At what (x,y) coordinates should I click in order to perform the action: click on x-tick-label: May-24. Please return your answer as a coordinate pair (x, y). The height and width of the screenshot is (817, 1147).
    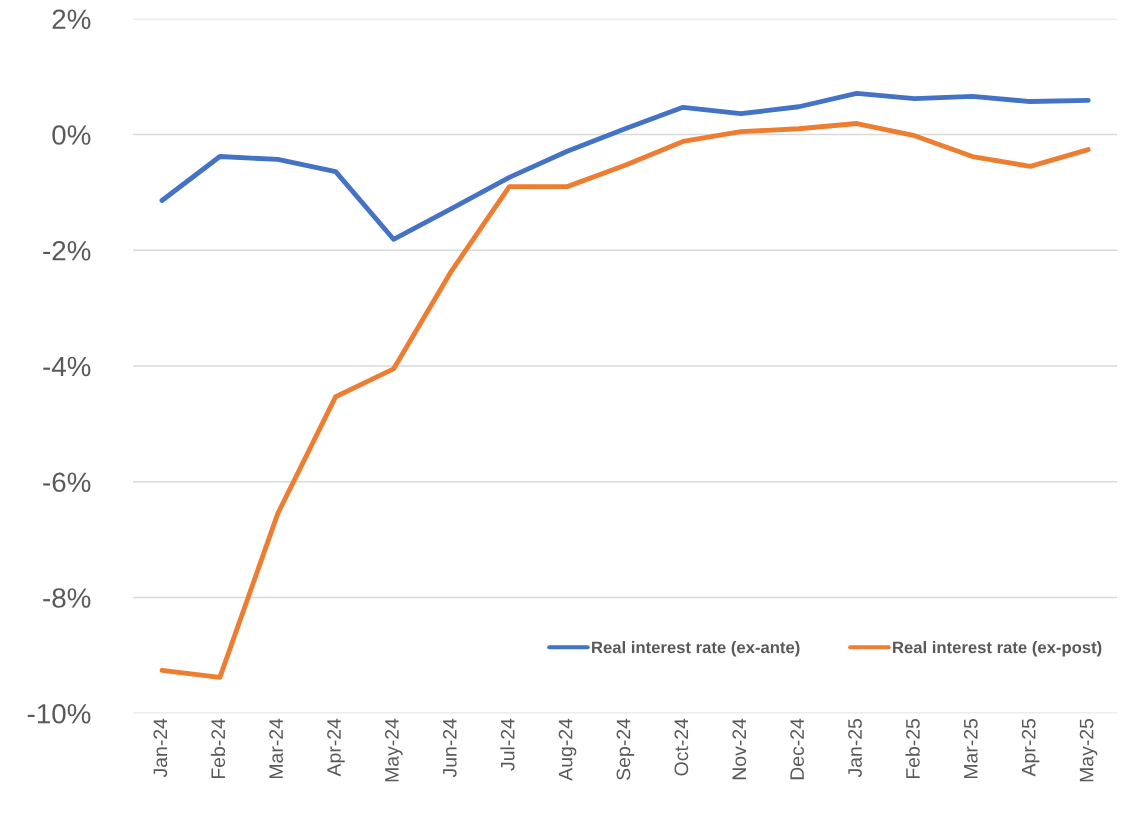
    Looking at the image, I should click on (394, 750).